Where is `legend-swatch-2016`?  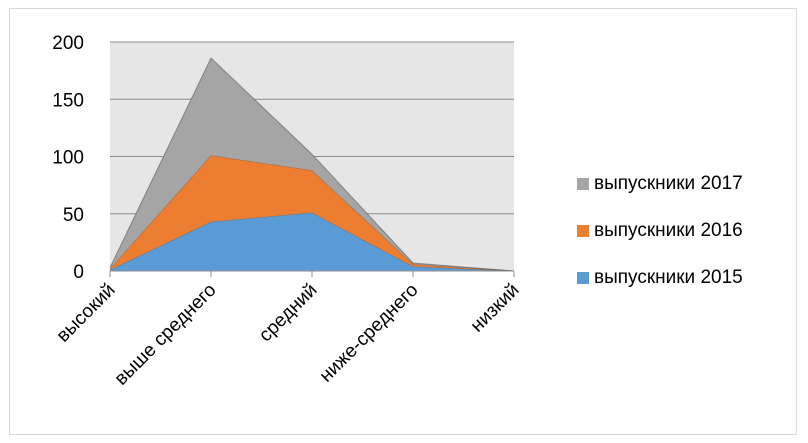 legend-swatch-2016 is located at coordinates (583, 231).